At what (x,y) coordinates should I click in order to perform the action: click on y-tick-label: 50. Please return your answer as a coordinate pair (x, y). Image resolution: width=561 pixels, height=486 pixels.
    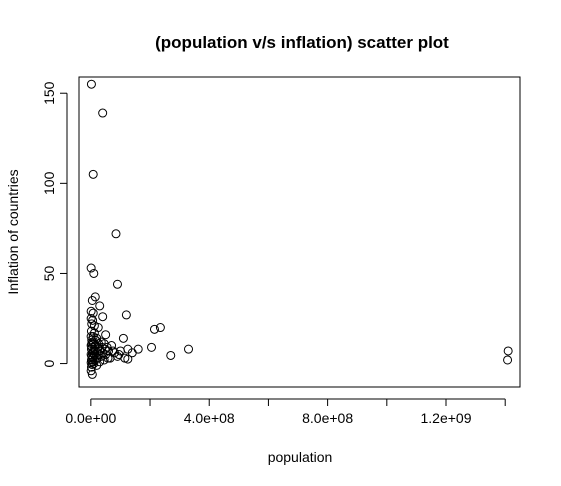
    Looking at the image, I should click on (49, 273).